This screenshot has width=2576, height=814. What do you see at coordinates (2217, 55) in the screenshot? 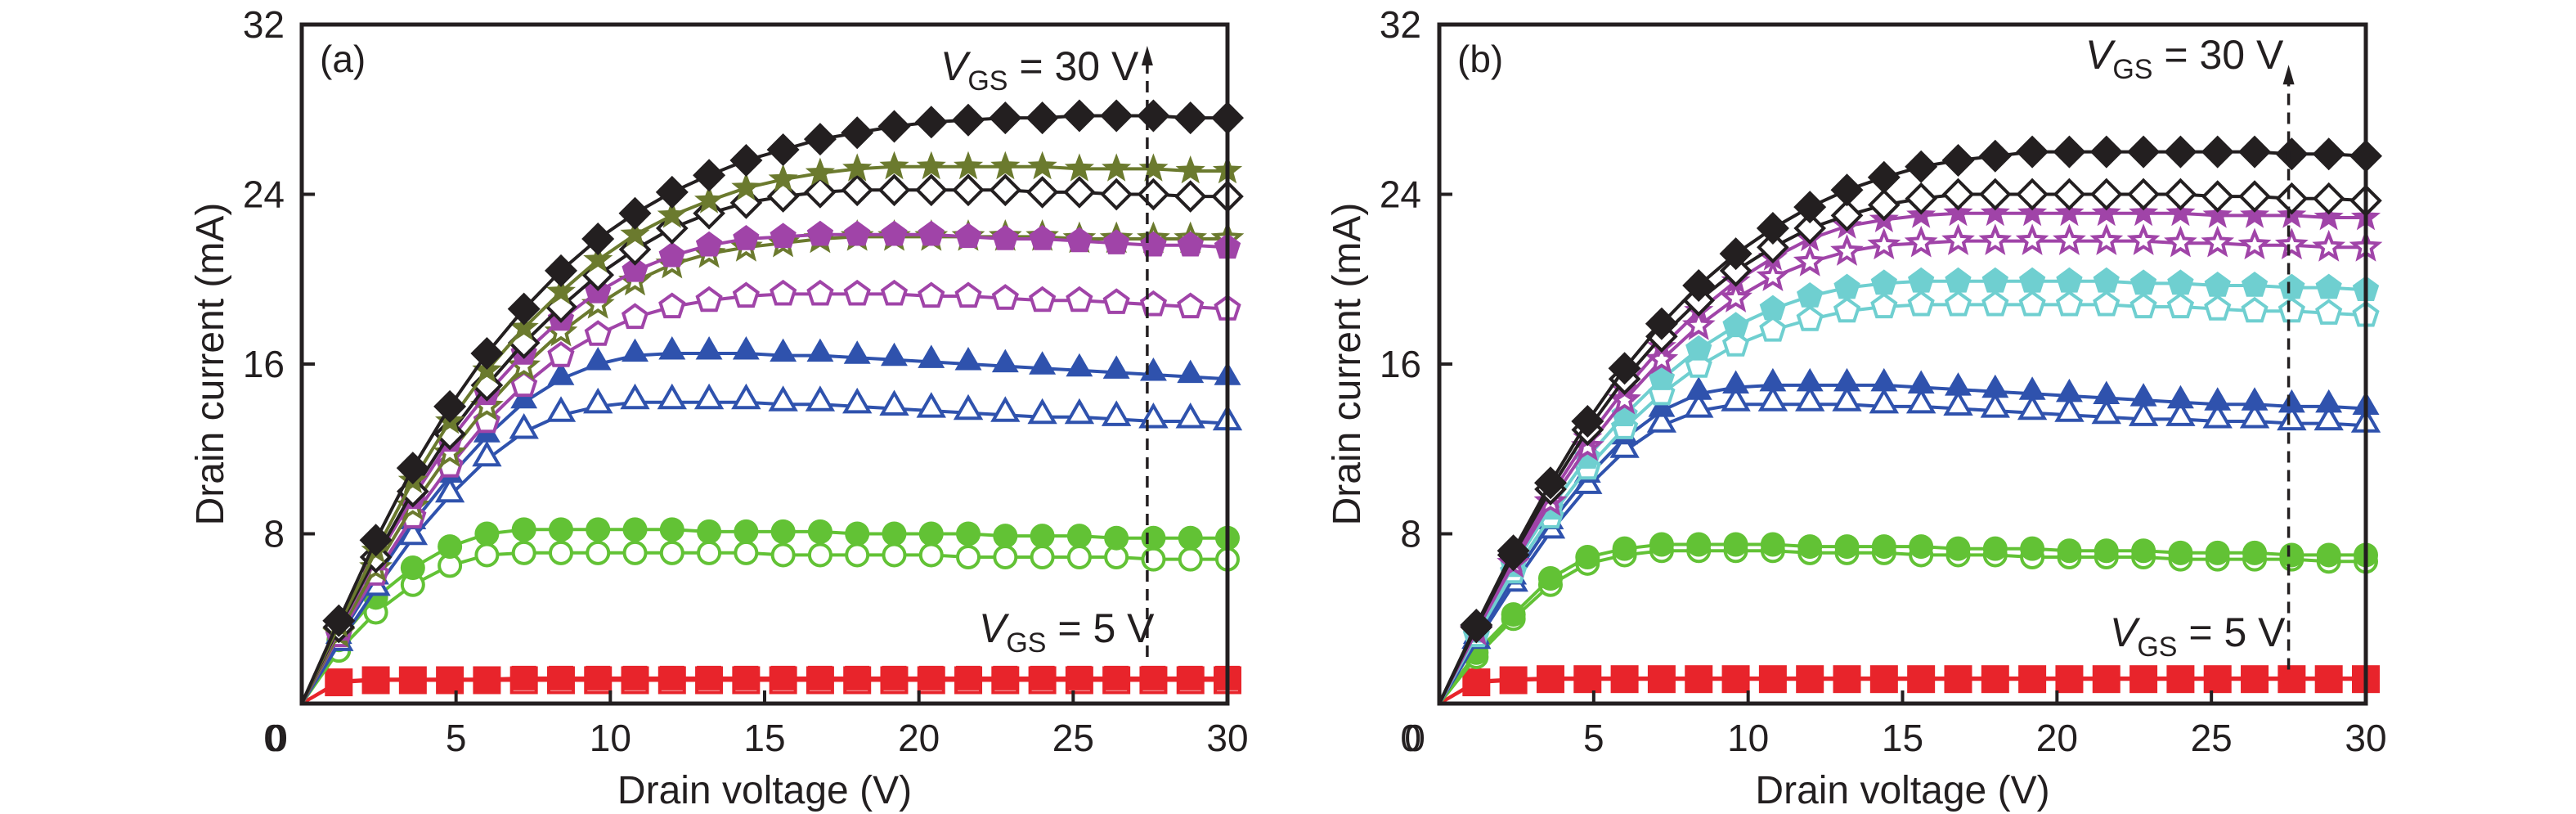
I see `annot-value: = 30 V` at bounding box center [2217, 55].